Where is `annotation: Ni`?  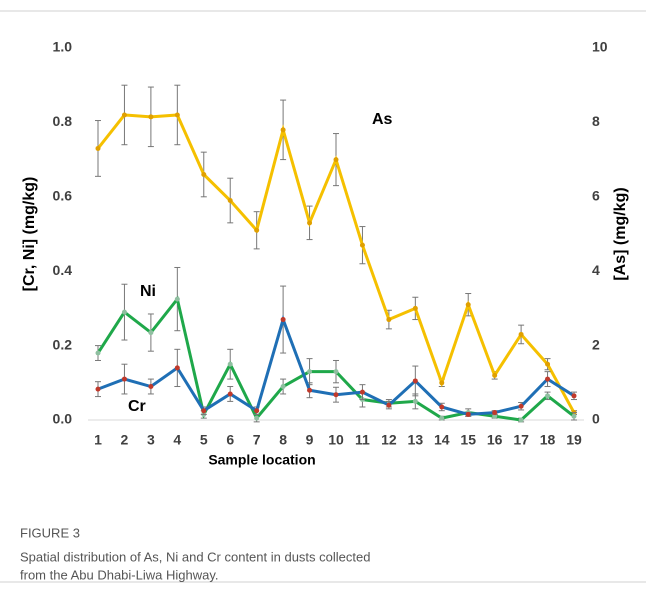 annotation: Ni is located at coordinates (148, 291).